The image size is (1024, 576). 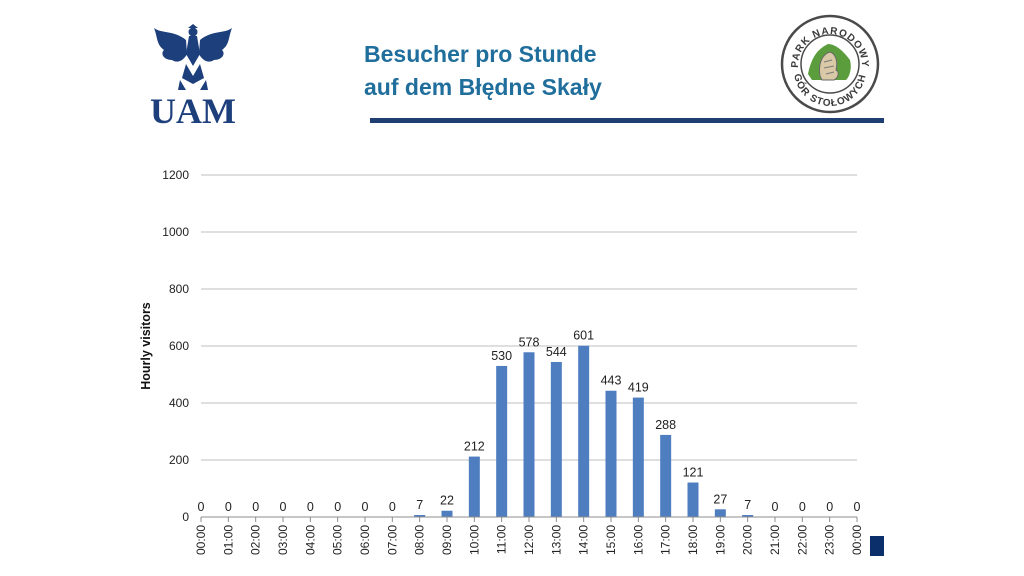 I want to click on y-tick-label: 1000, so click(x=175, y=232).